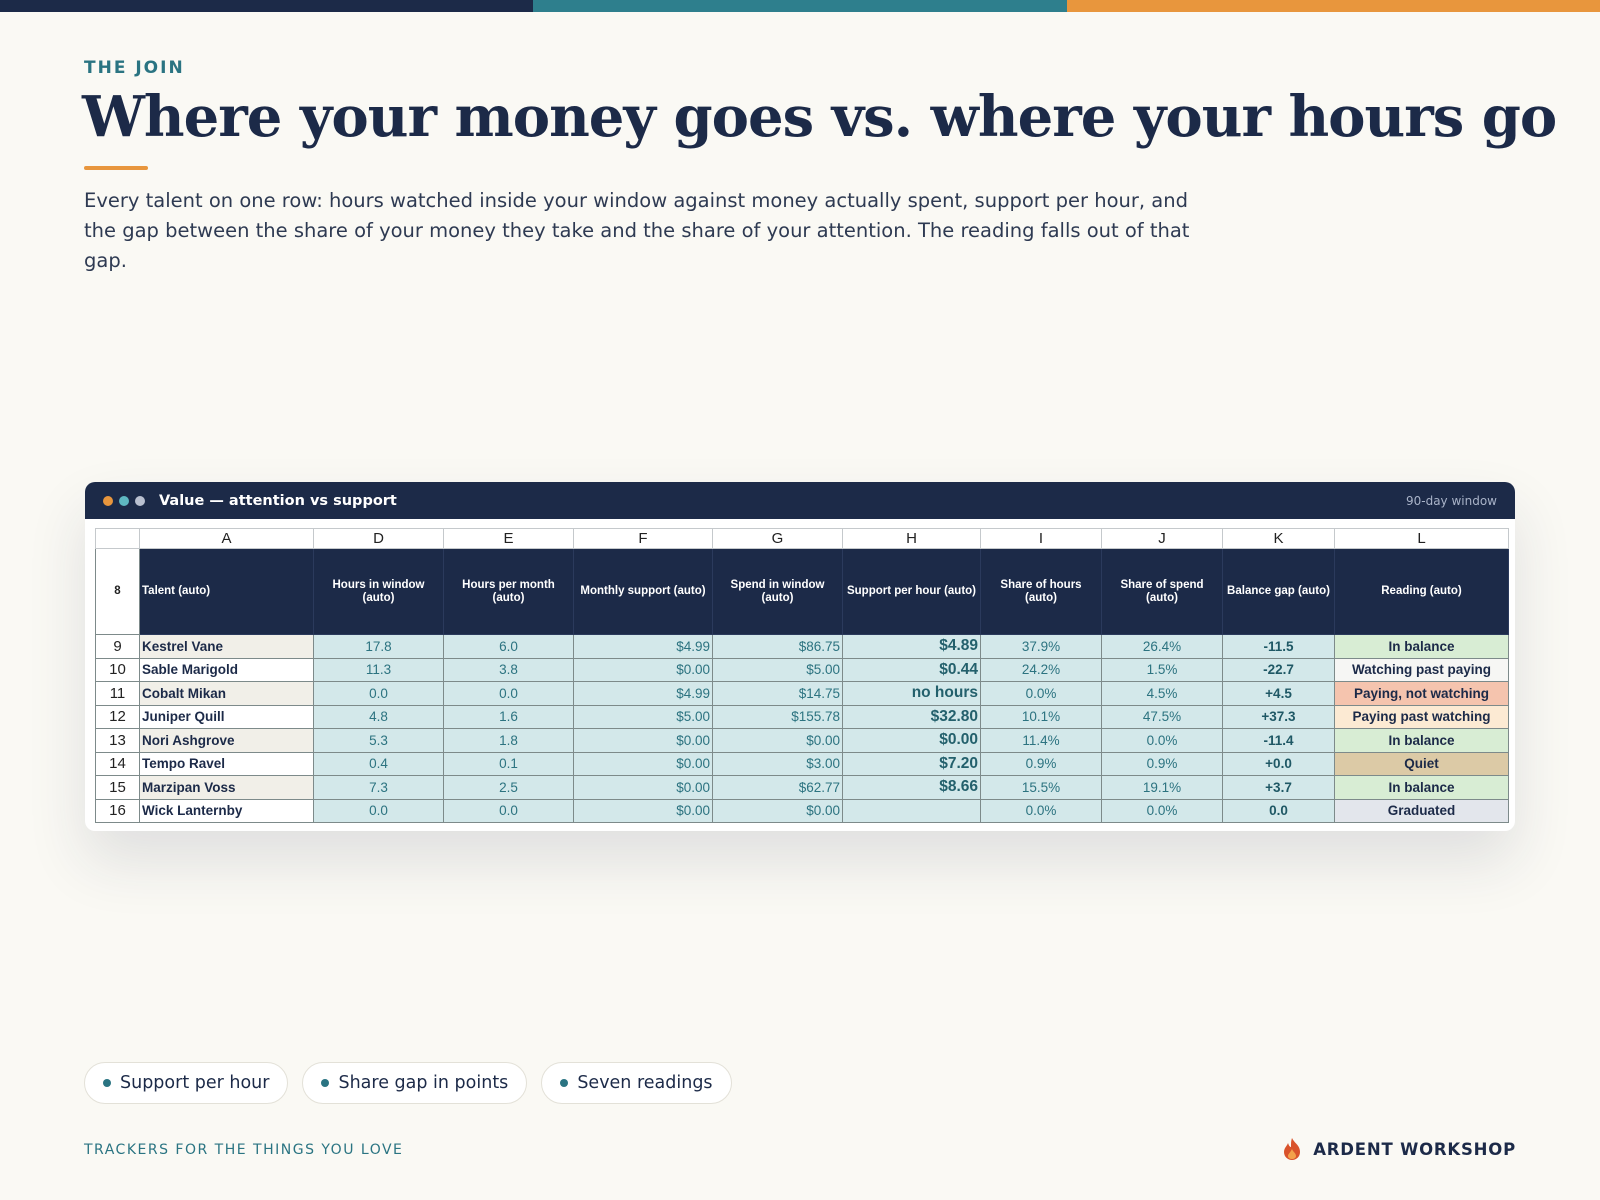  What do you see at coordinates (378, 787) in the screenshot?
I see `value-cell: 7.3` at bounding box center [378, 787].